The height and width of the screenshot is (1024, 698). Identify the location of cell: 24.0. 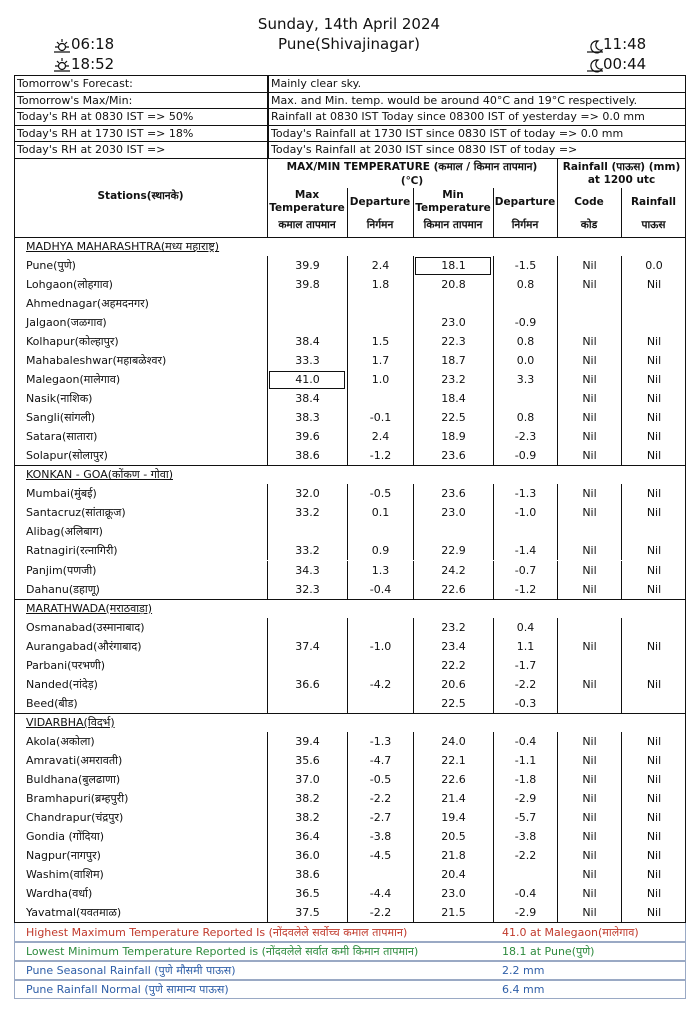
(453, 741).